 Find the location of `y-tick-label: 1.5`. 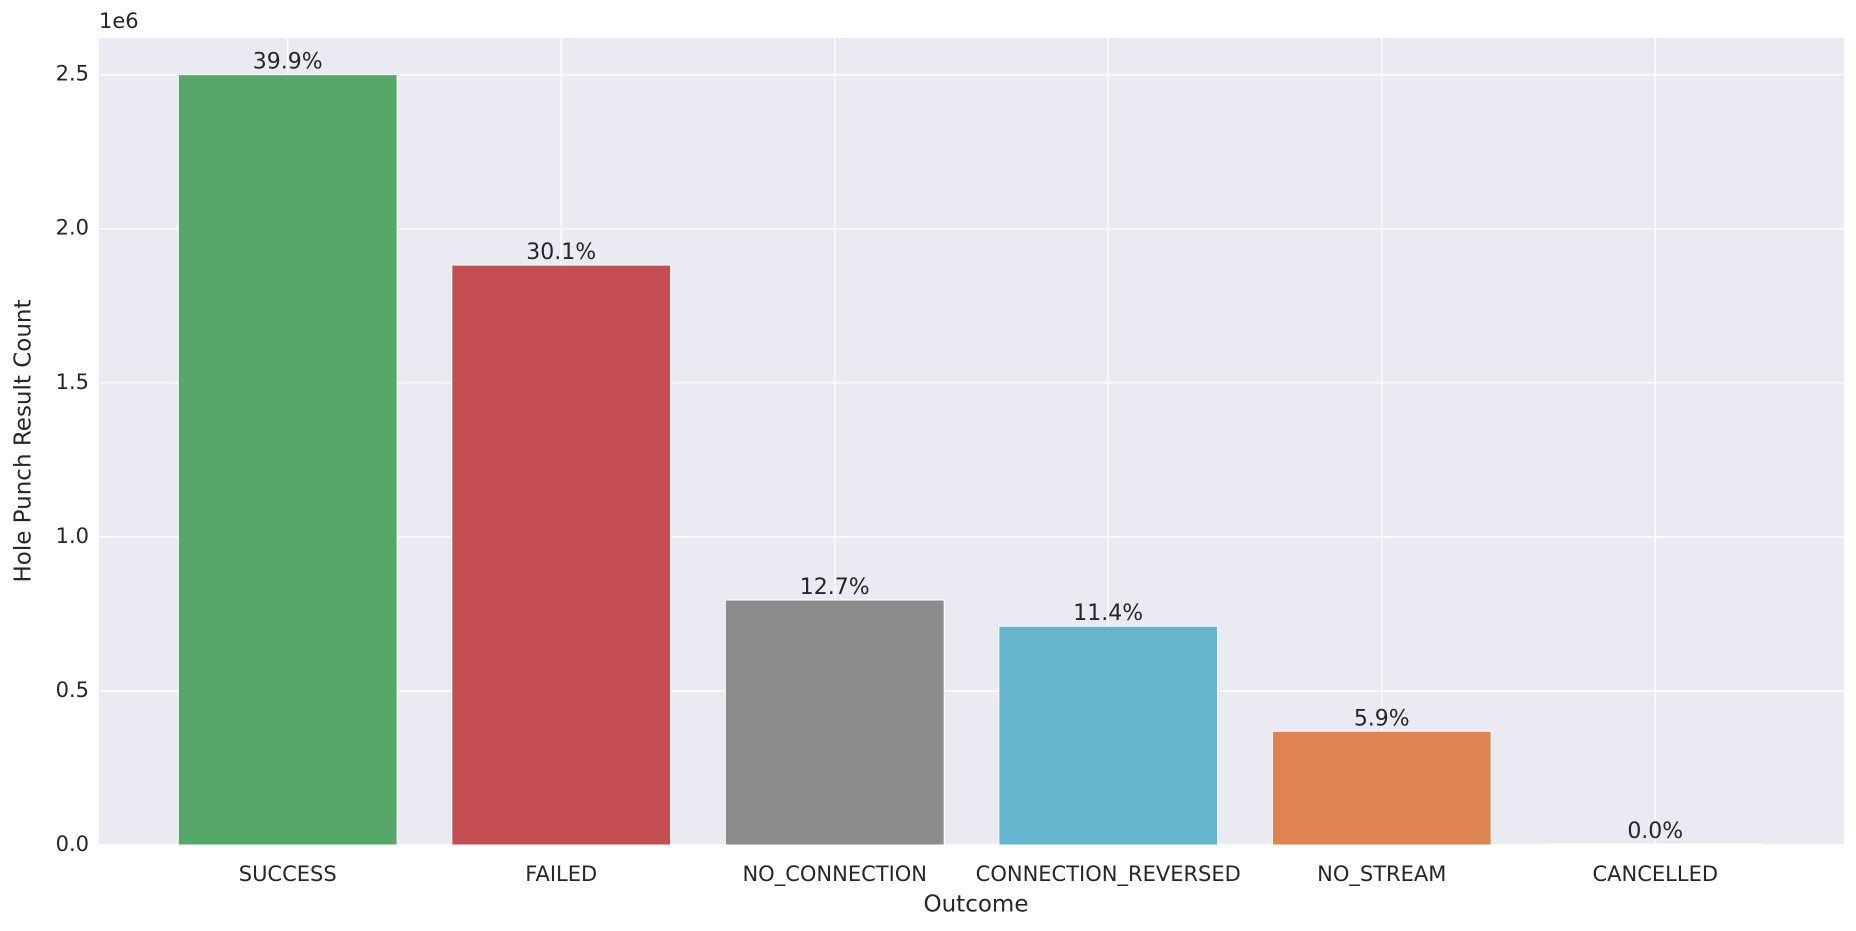

y-tick-label: 1.5 is located at coordinates (72, 382).